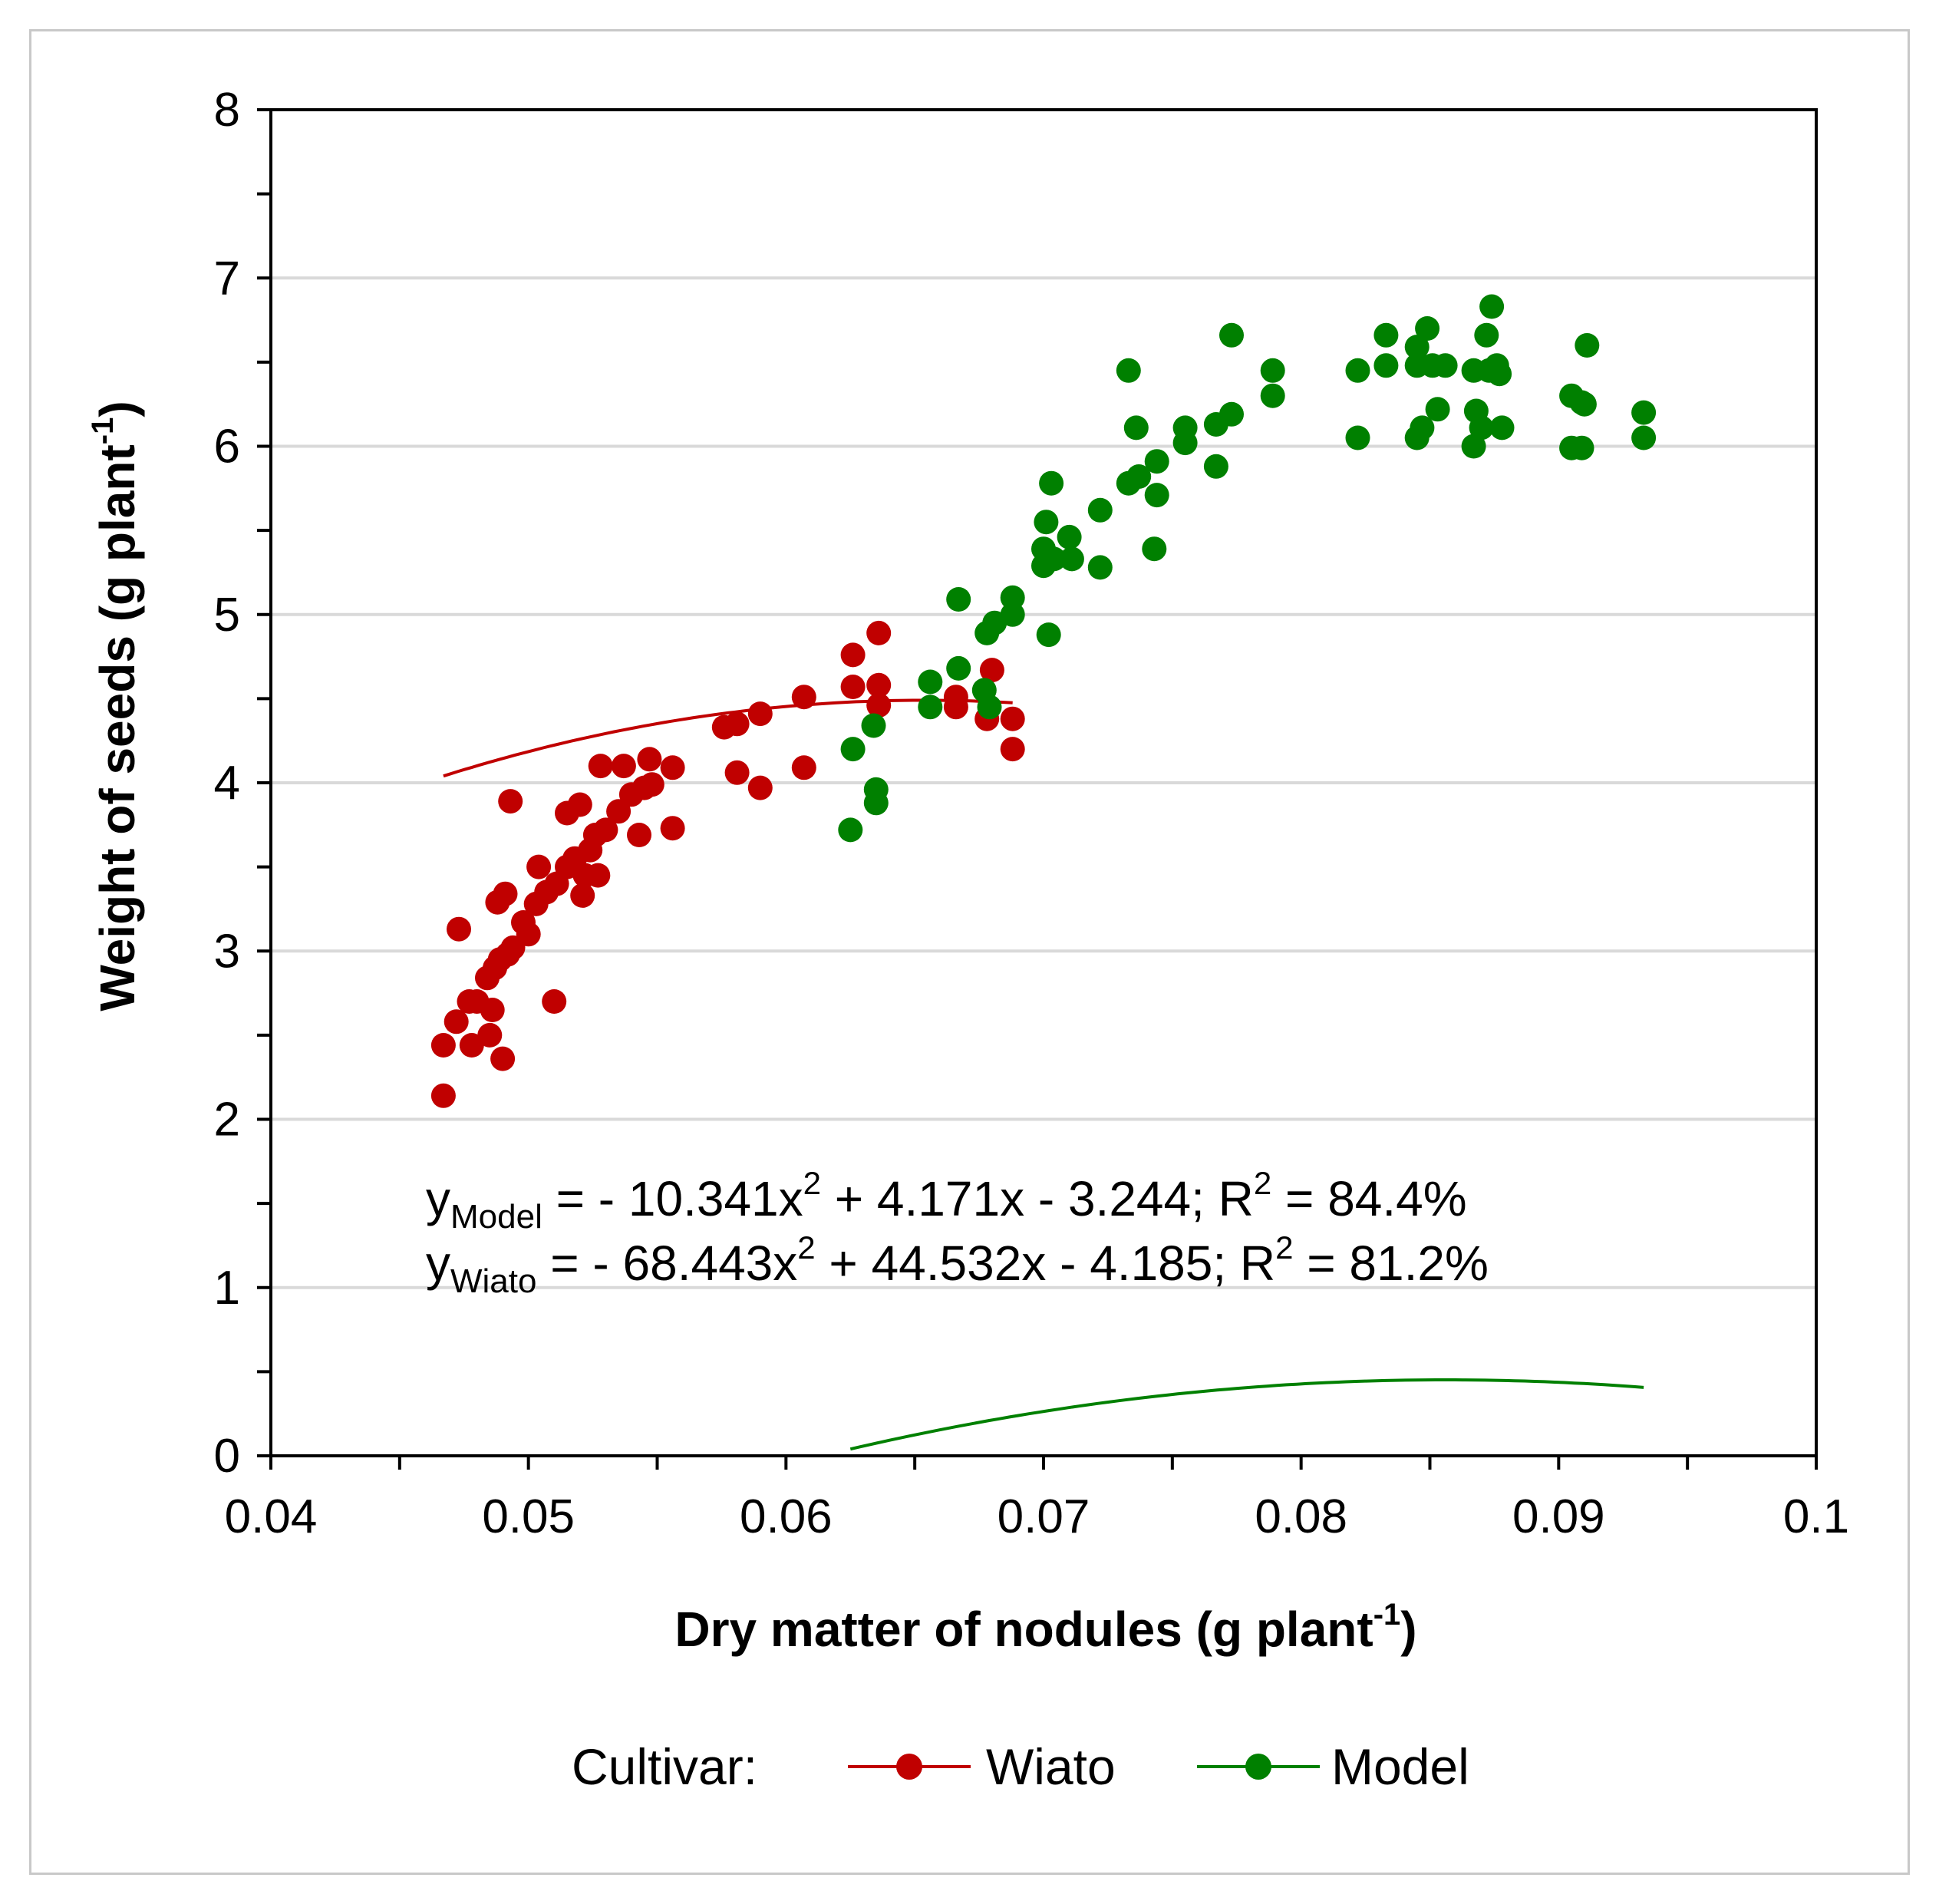  What do you see at coordinates (1400, 1767) in the screenshot?
I see `legend-model-label: Model` at bounding box center [1400, 1767].